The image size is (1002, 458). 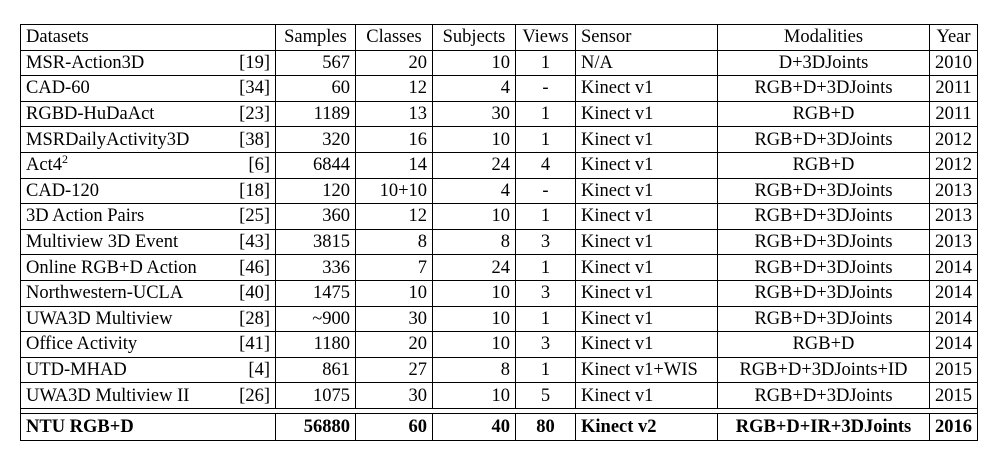 I want to click on cell-views: -, so click(x=545, y=88).